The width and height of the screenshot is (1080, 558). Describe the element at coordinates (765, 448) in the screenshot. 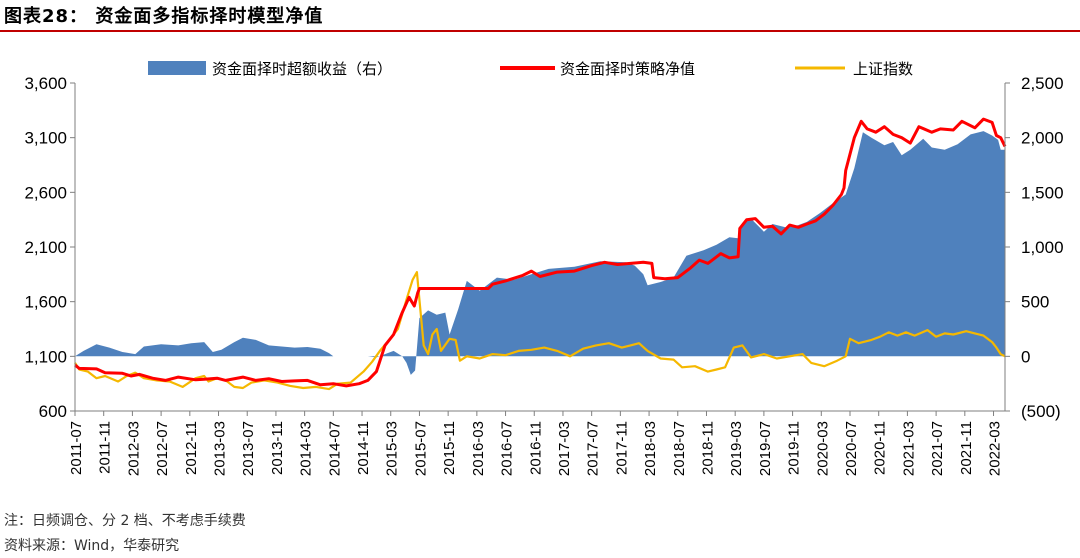

I see `x-tick-label: 2019-07` at that location.